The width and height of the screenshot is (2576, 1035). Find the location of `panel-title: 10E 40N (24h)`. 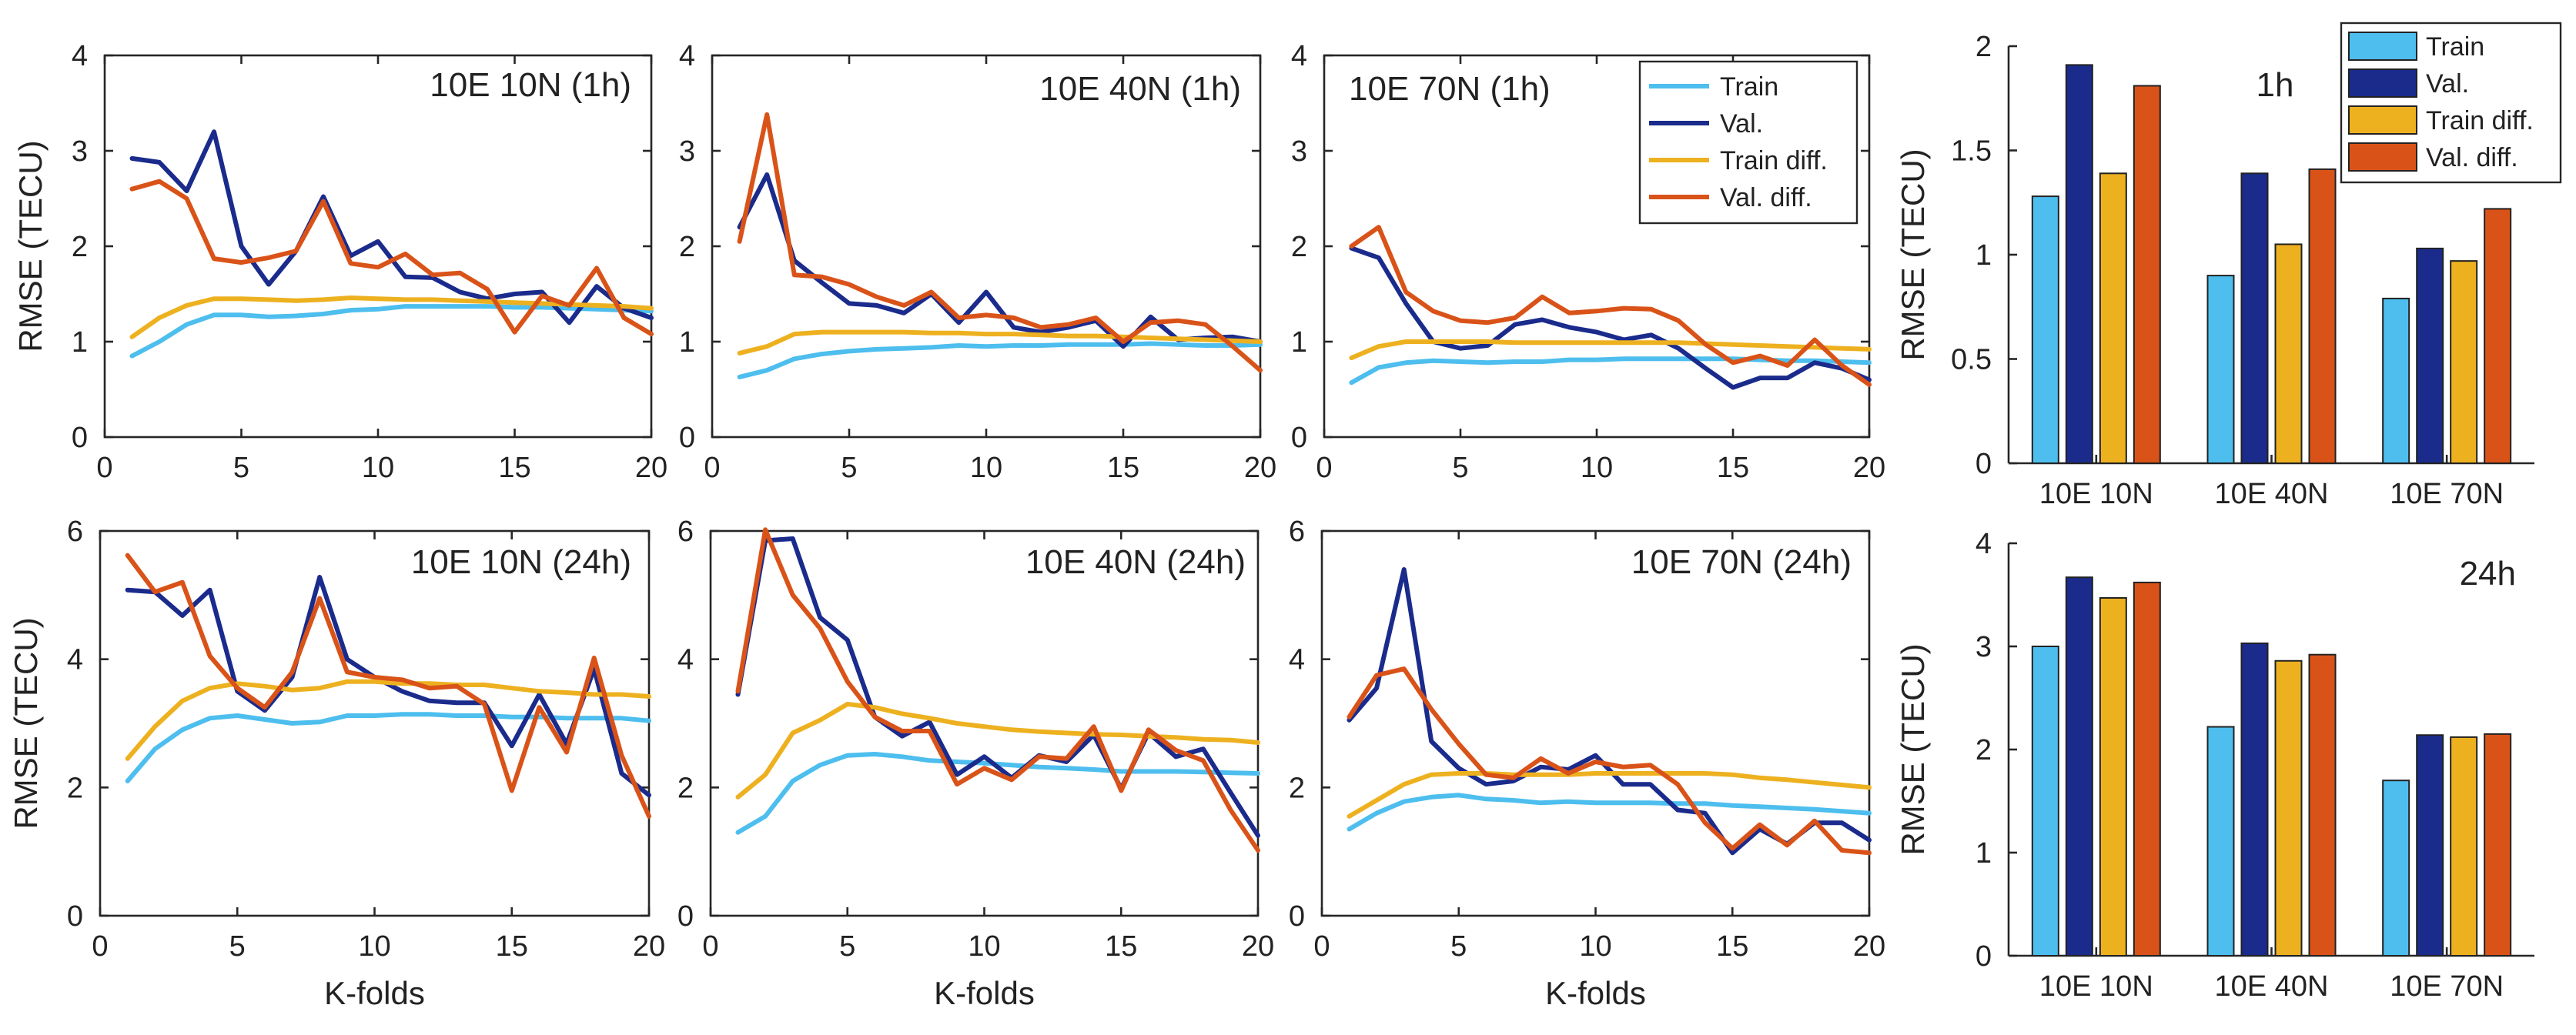

panel-title: 10E 40N (24h) is located at coordinates (1135, 562).